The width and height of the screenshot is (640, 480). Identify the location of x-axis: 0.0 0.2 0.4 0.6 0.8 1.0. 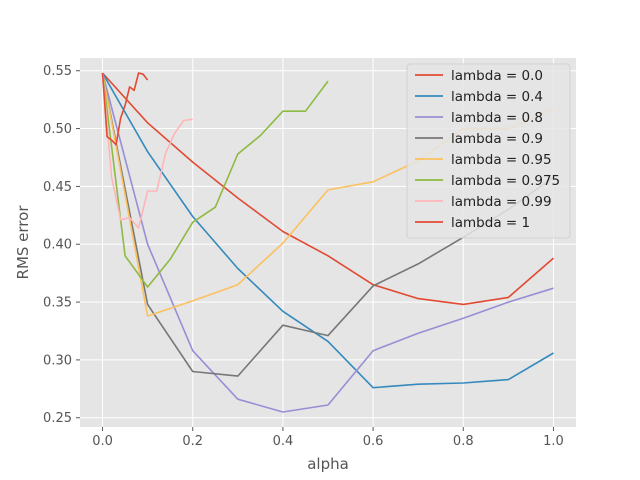
(328, 438).